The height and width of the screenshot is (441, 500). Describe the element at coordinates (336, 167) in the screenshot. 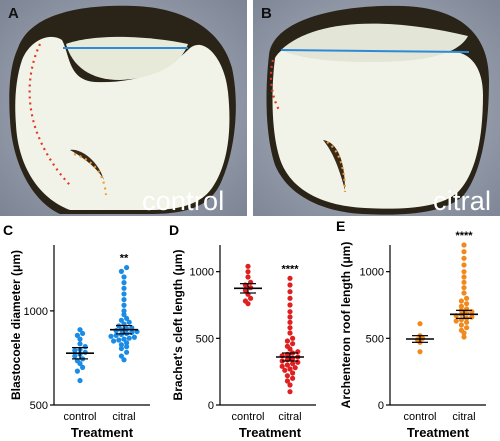

I see `cleft-trace` at that location.